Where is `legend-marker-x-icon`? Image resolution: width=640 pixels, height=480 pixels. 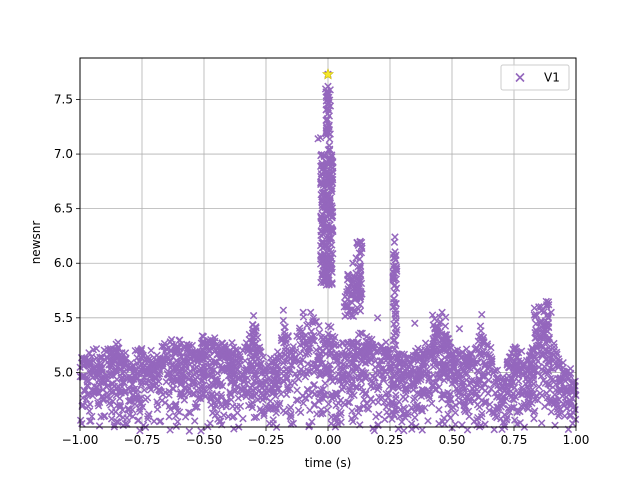
legend-marker-x-icon is located at coordinates (520, 77).